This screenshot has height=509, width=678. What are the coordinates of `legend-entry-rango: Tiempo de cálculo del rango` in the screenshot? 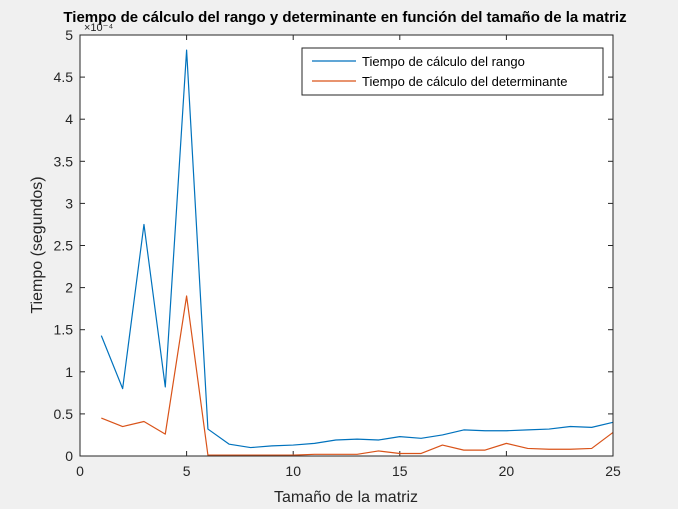 It's located at (443, 61).